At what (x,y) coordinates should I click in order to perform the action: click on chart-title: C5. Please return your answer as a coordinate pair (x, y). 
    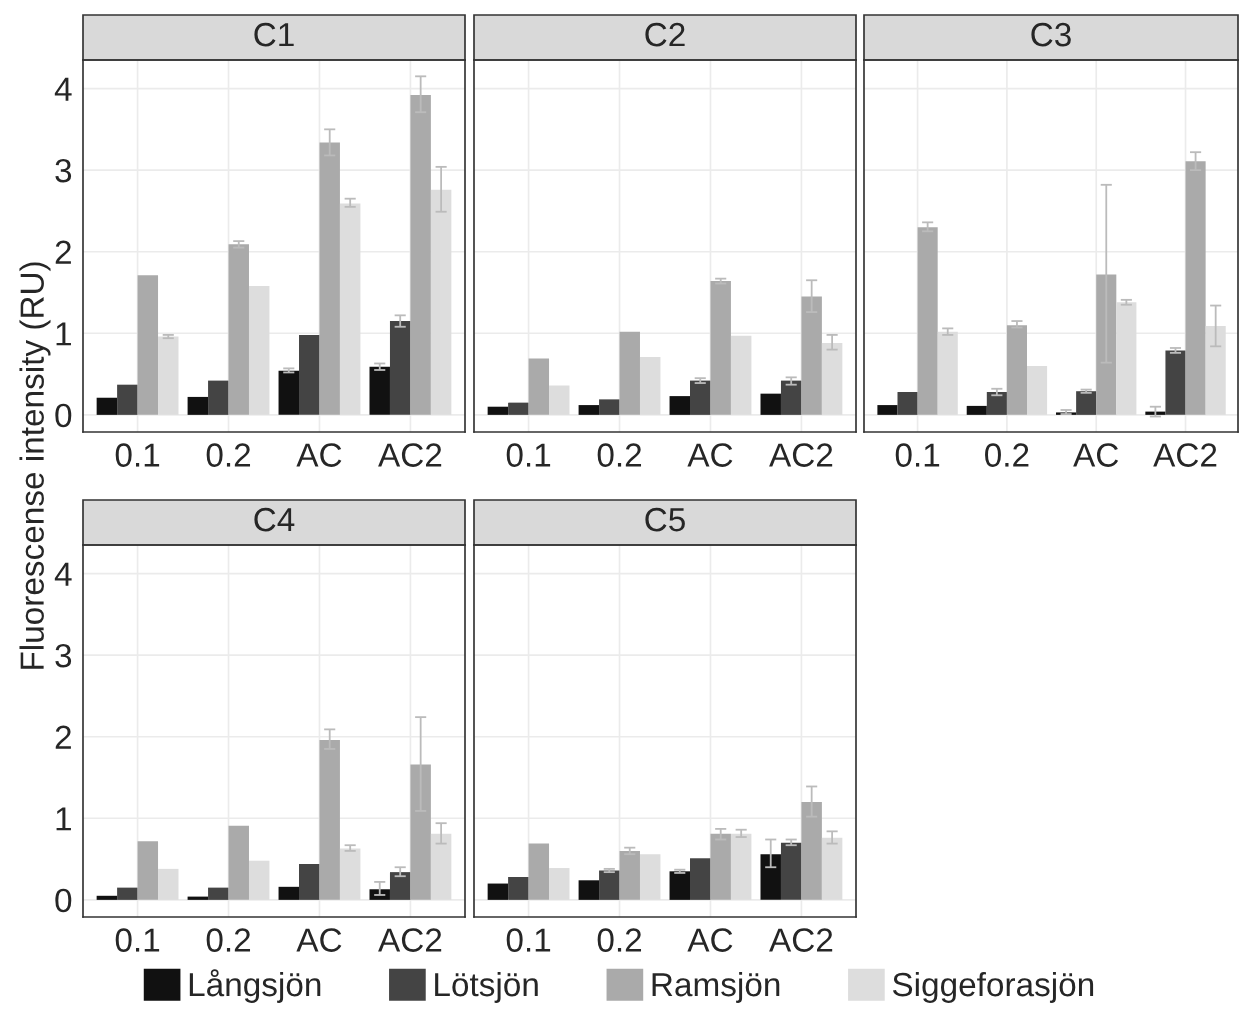
    Looking at the image, I should click on (665, 519).